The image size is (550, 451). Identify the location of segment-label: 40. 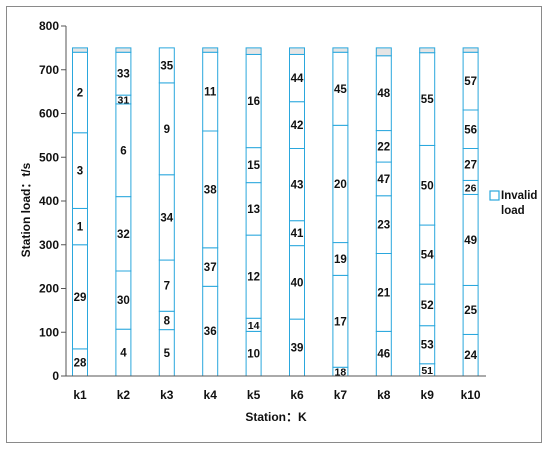
(297, 283).